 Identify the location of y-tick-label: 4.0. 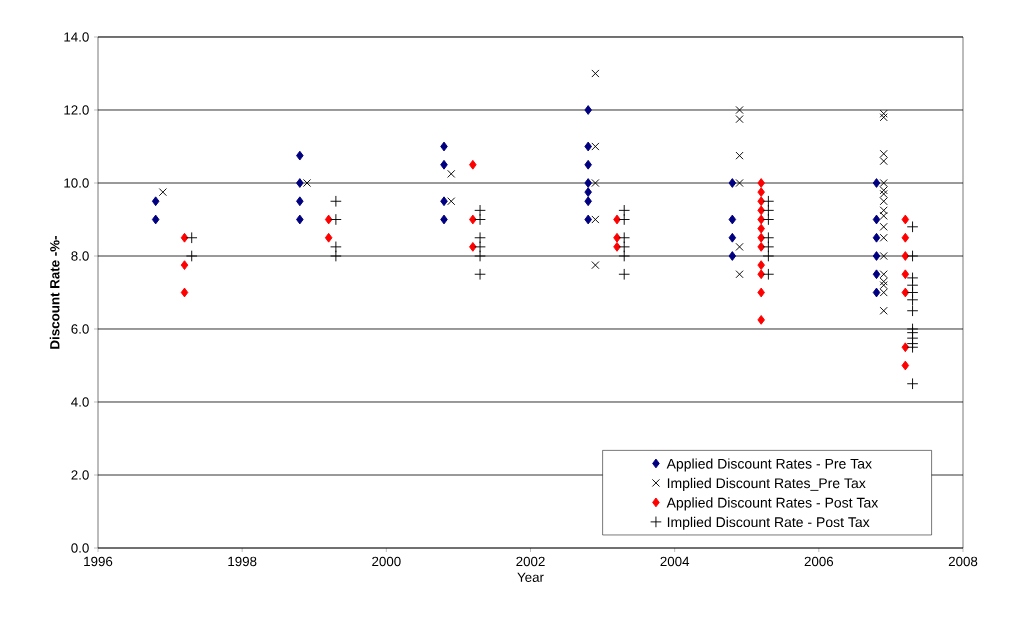
(80, 402).